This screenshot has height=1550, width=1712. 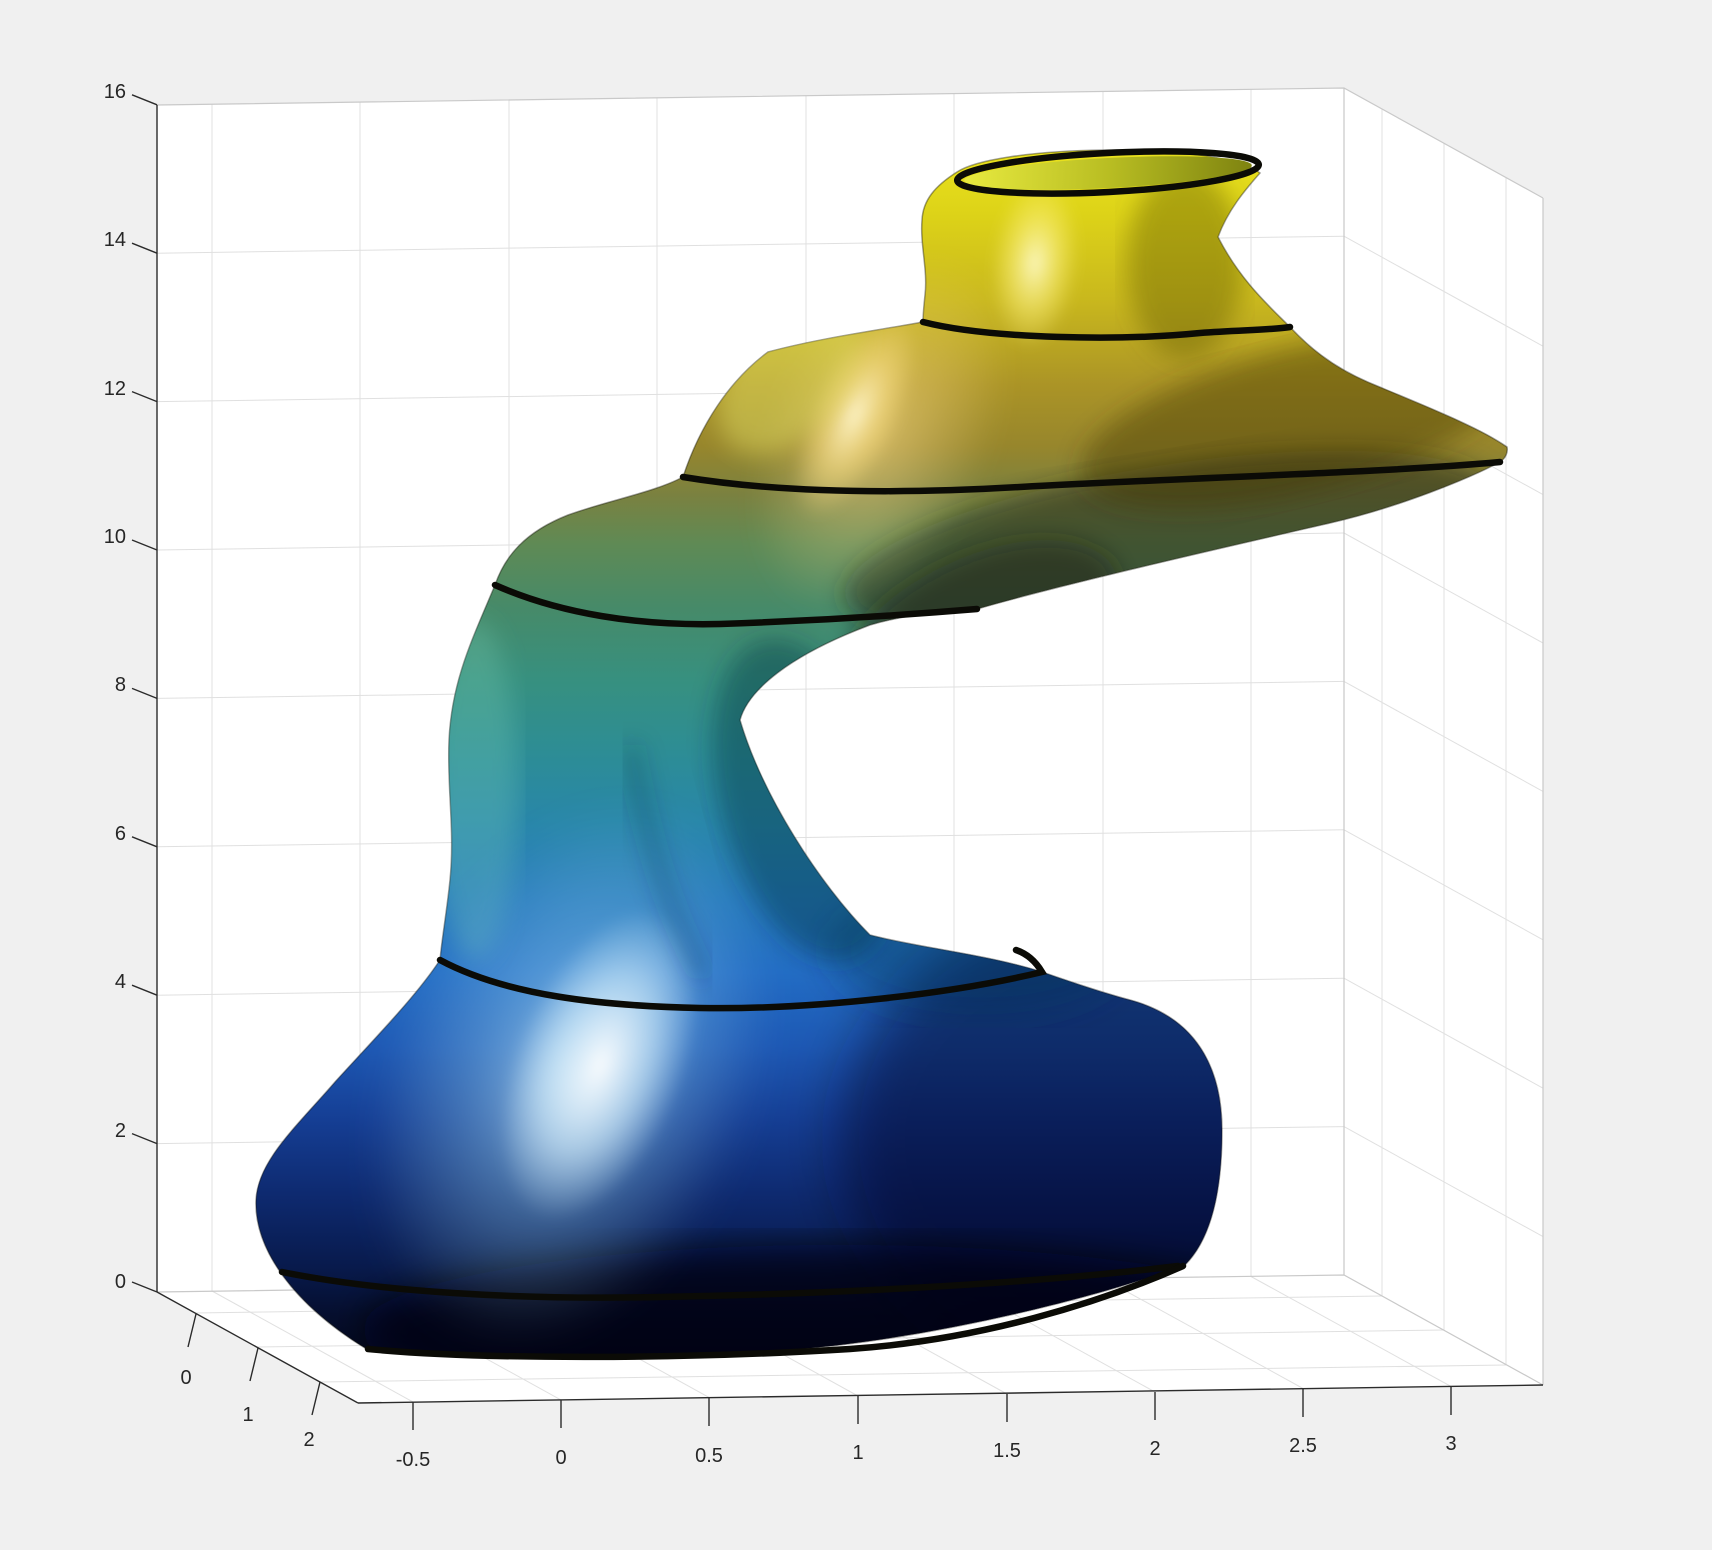 What do you see at coordinates (1450, 1444) in the screenshot?
I see `x-tick-label: 3` at bounding box center [1450, 1444].